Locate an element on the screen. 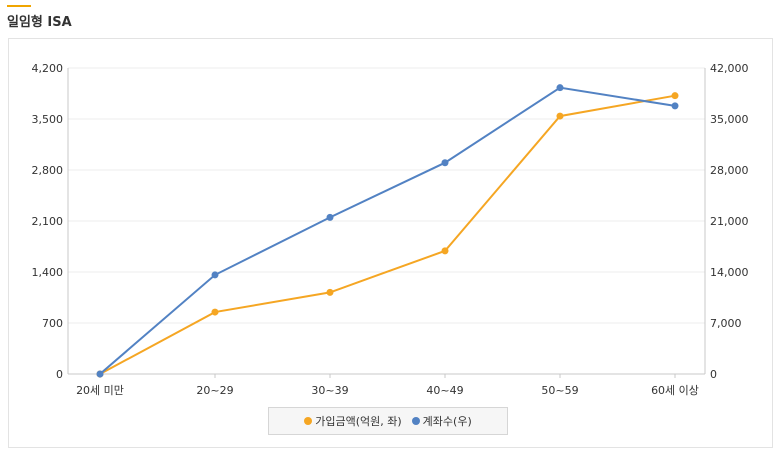 The image size is (782, 453). y-left-tick-label: 1,400 is located at coordinates (48, 272).